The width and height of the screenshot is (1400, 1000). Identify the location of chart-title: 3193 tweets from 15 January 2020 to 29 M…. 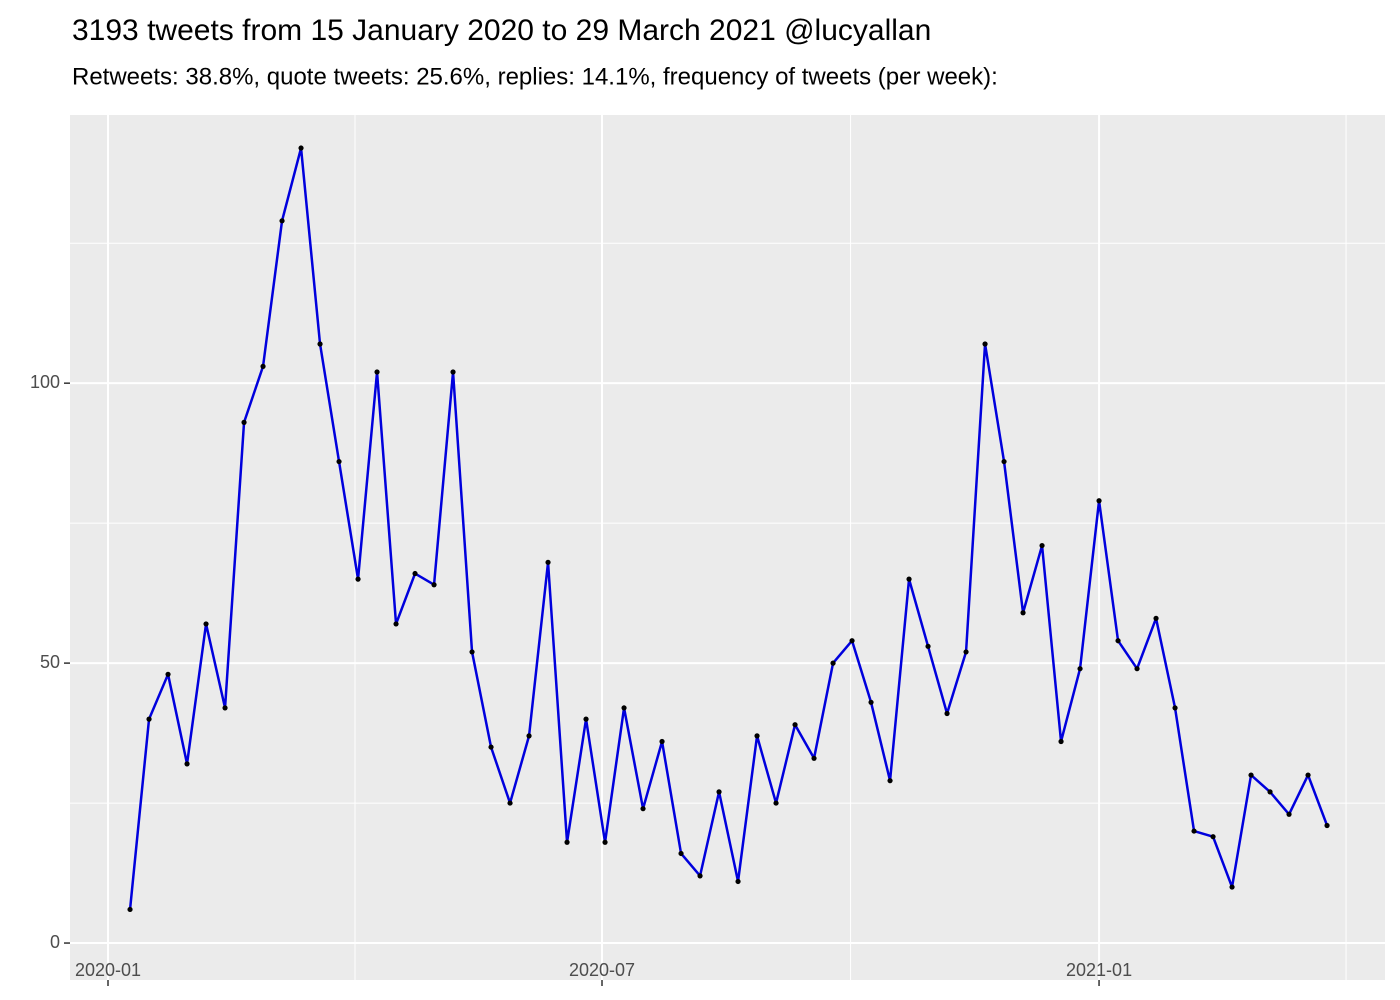
(501, 30).